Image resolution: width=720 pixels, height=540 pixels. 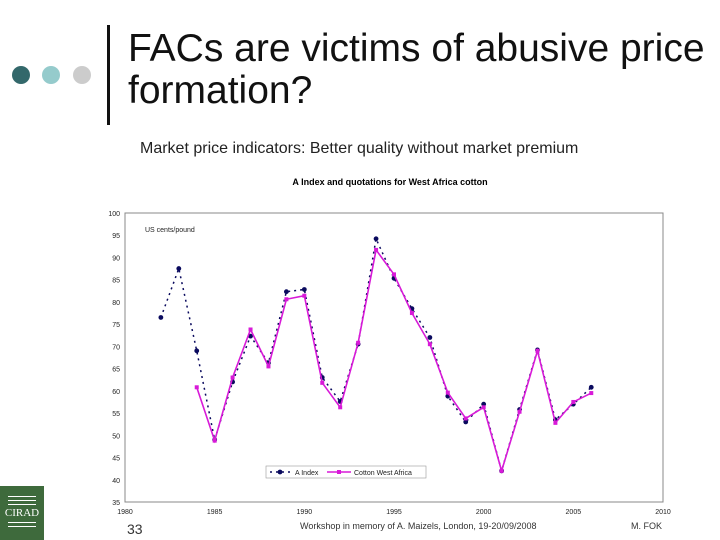 I want to click on legend-cotton-label: Cotton West Africa, so click(x=383, y=473).